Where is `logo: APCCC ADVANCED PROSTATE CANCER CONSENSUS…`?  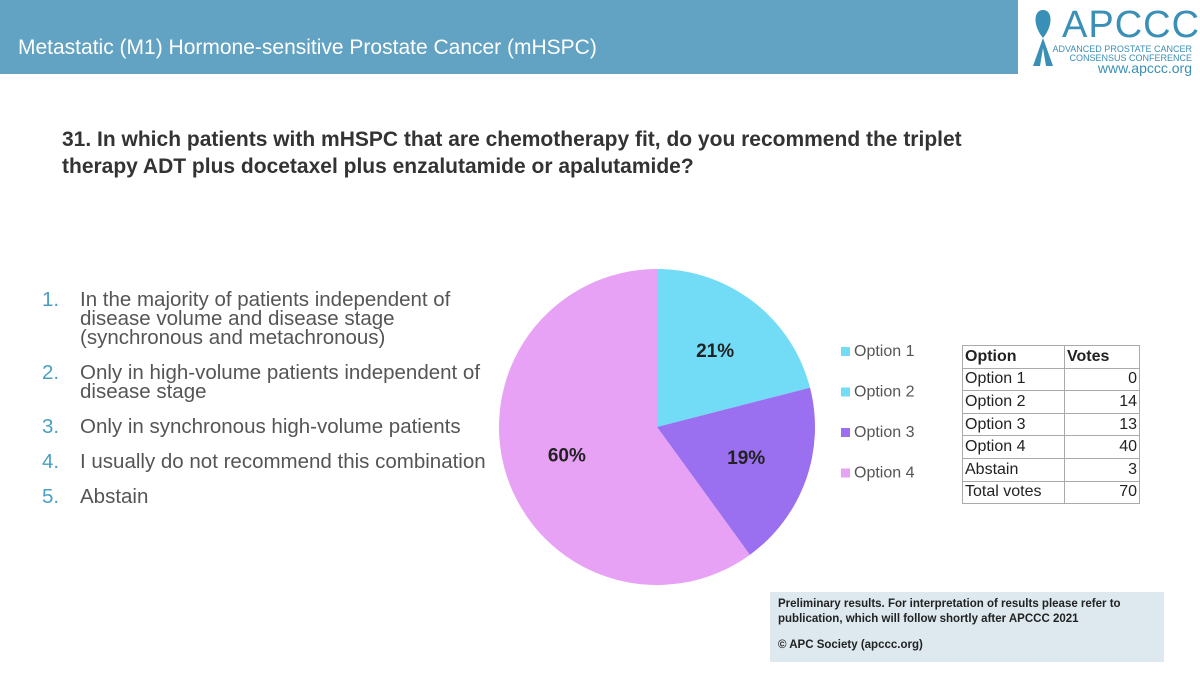
logo: APCCC ADVANCED PROSTATE CANCER CONSENSUS… is located at coordinates (1111, 40).